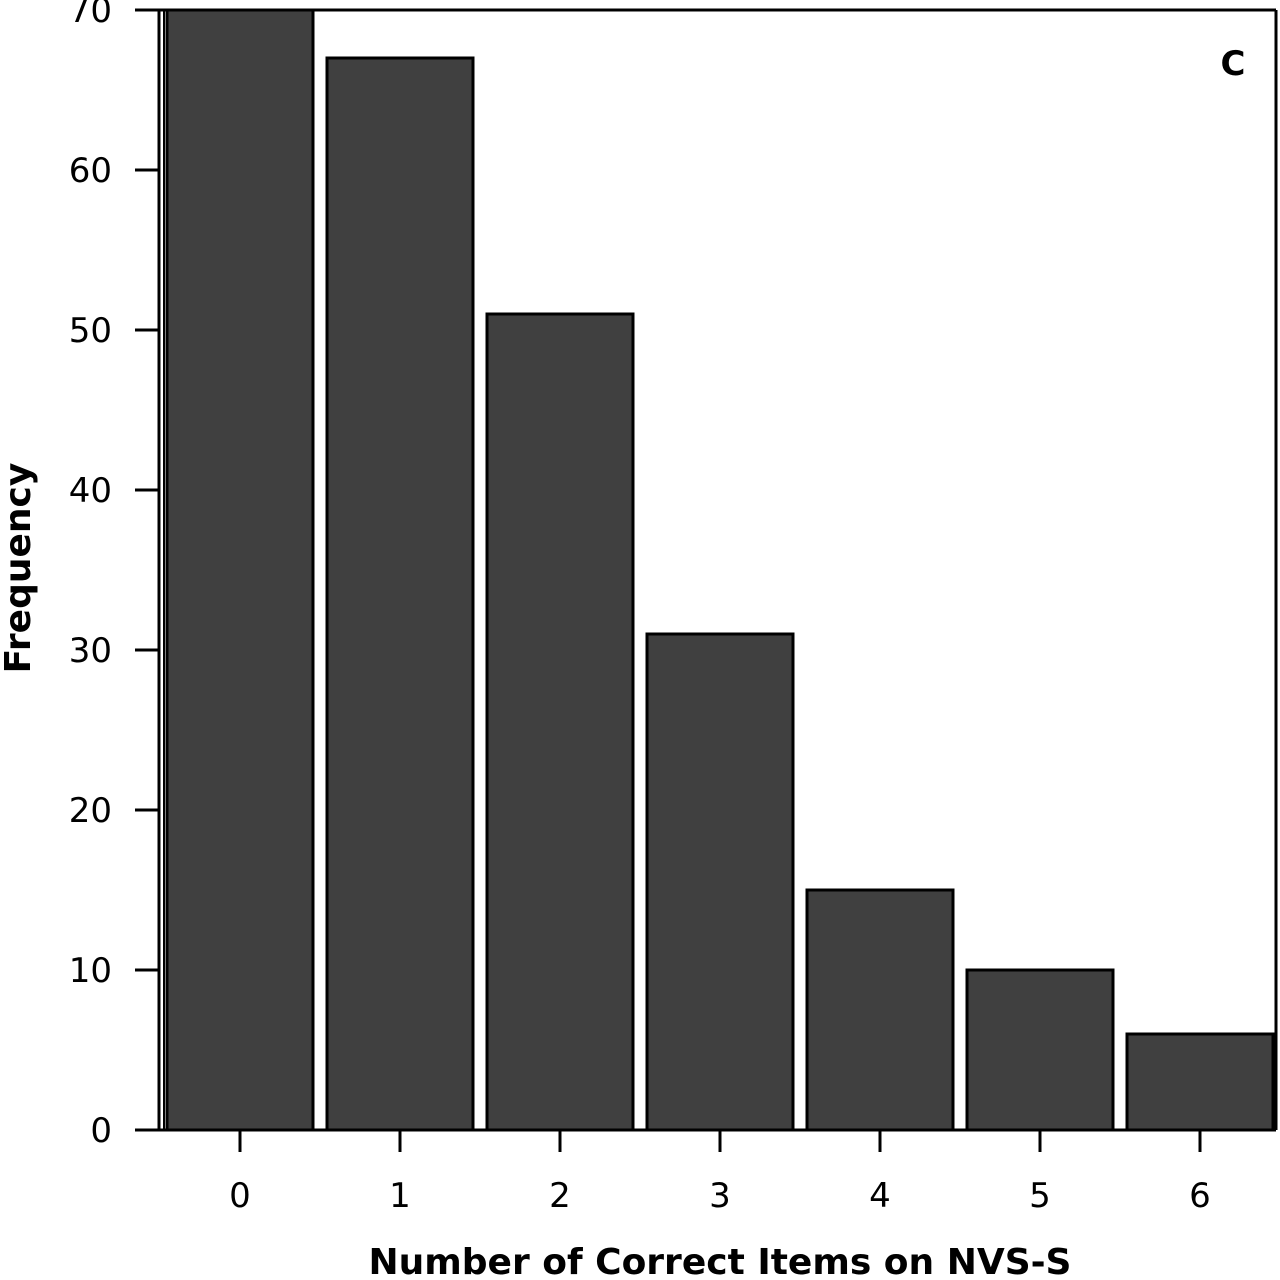 Image resolution: width=1280 pixels, height=1280 pixels. I want to click on x-tick-label-3: 3, so click(720, 1196).